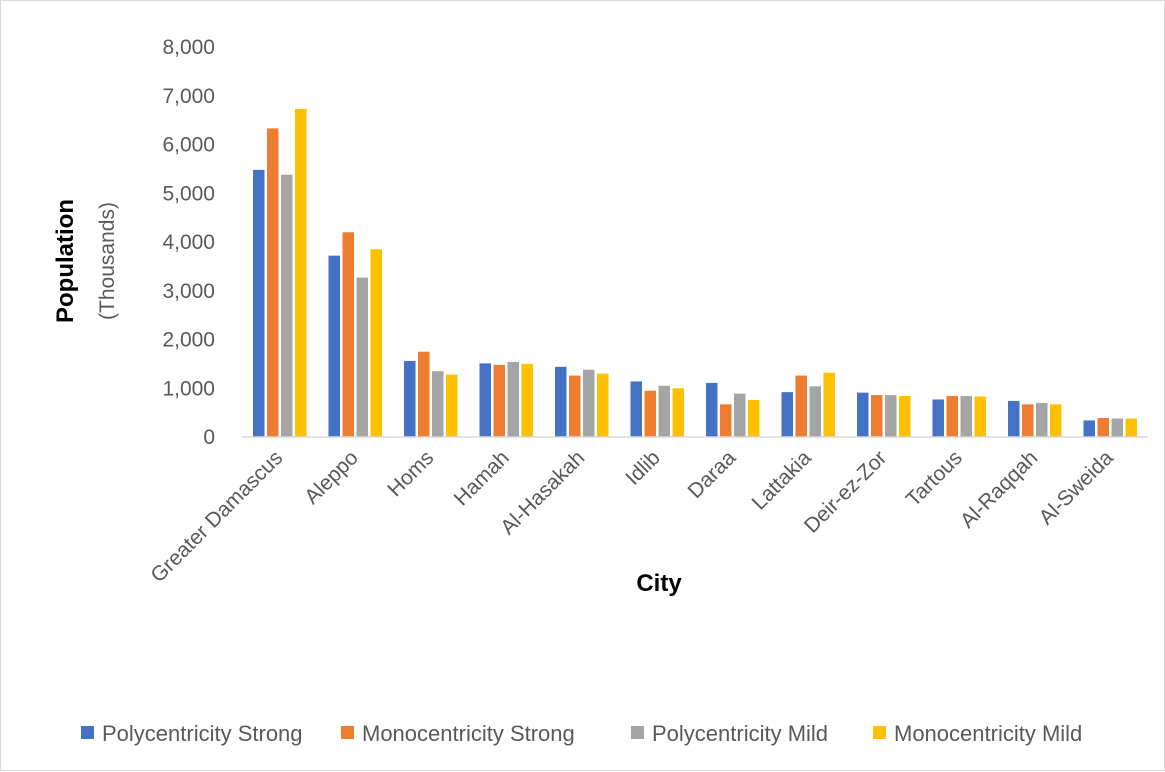 The height and width of the screenshot is (772, 1165). Describe the element at coordinates (107, 261) in the screenshot. I see `y-axis-subtitle: (Thousands)` at that location.